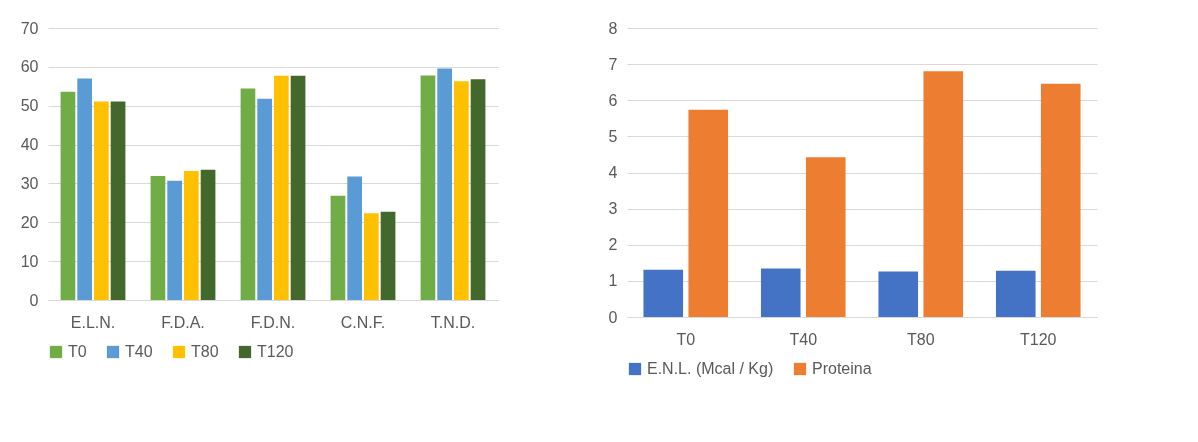 The image size is (1198, 442). I want to click on y-tick-label: 70, so click(29, 28).